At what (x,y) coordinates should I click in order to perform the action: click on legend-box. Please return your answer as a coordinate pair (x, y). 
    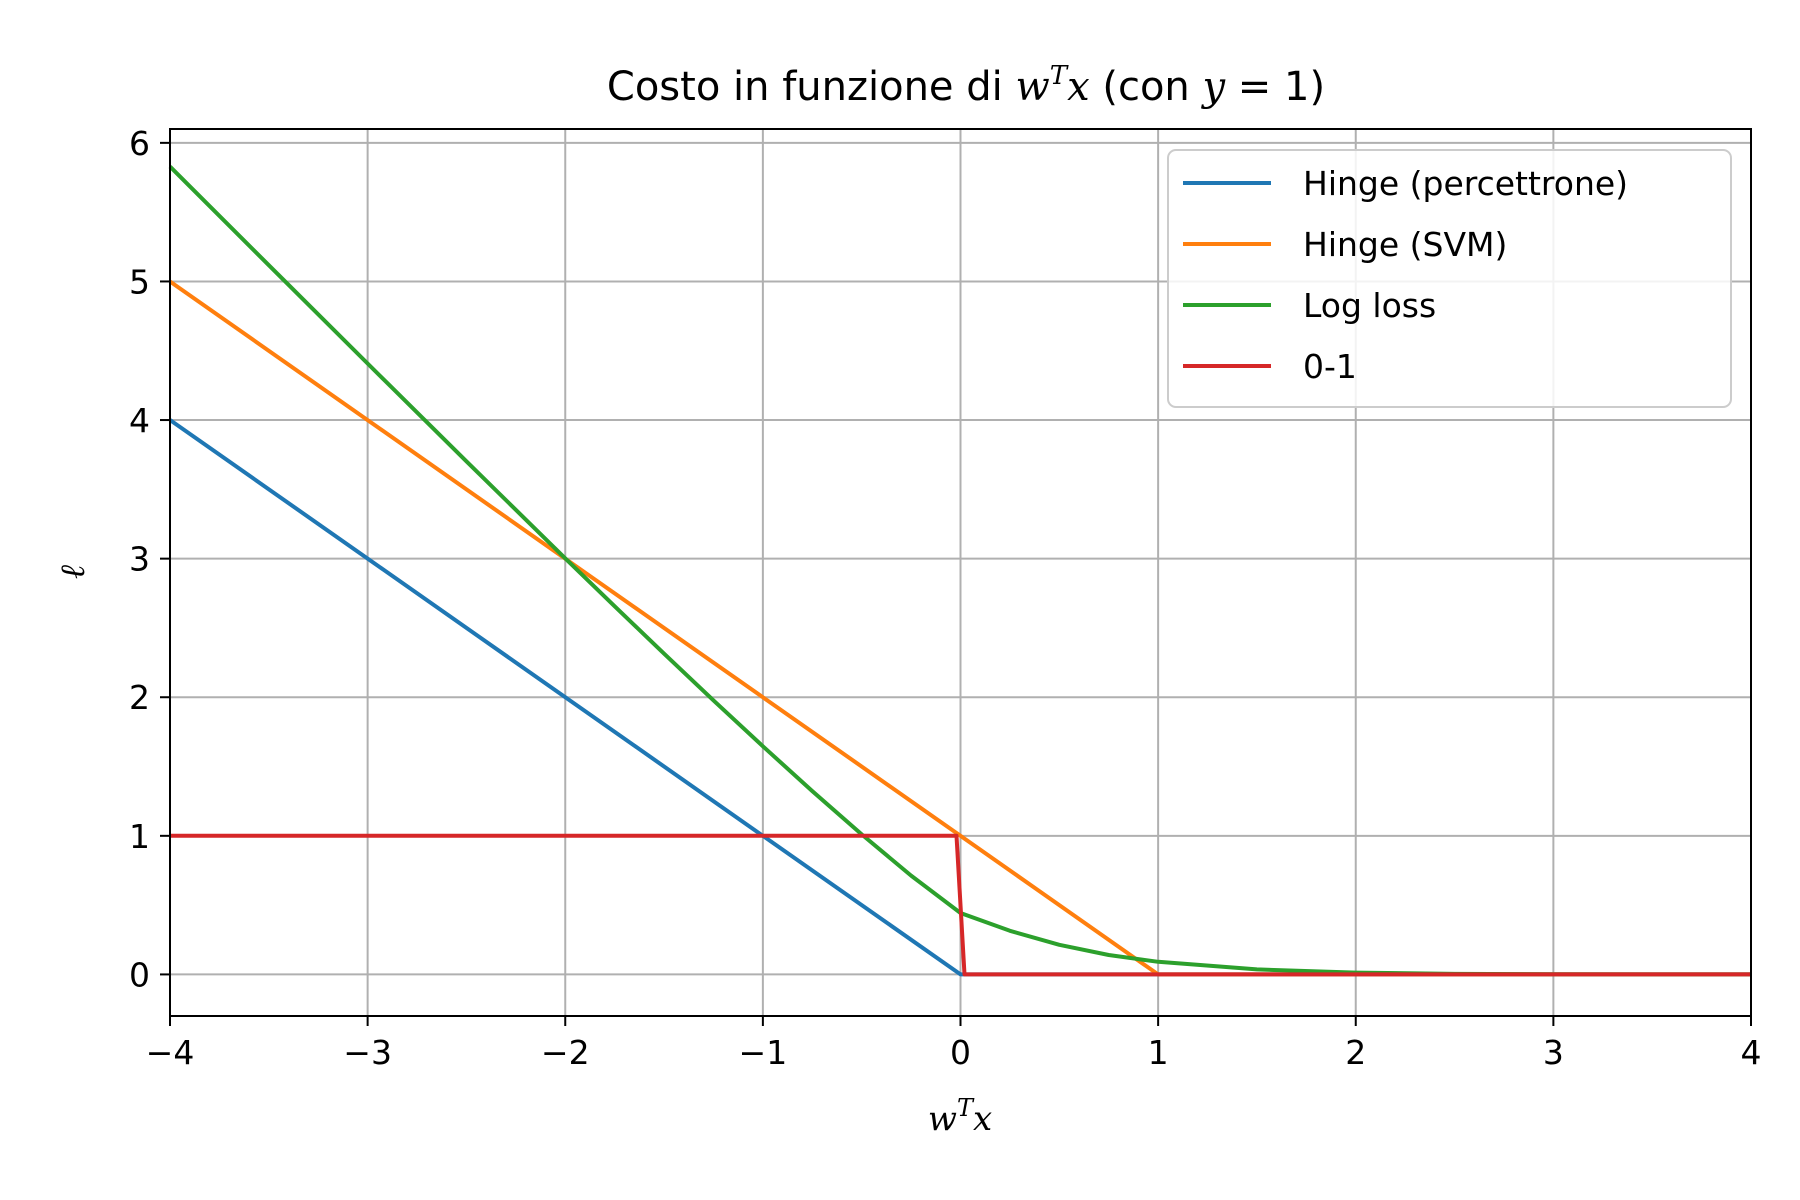
    Looking at the image, I should click on (1449, 278).